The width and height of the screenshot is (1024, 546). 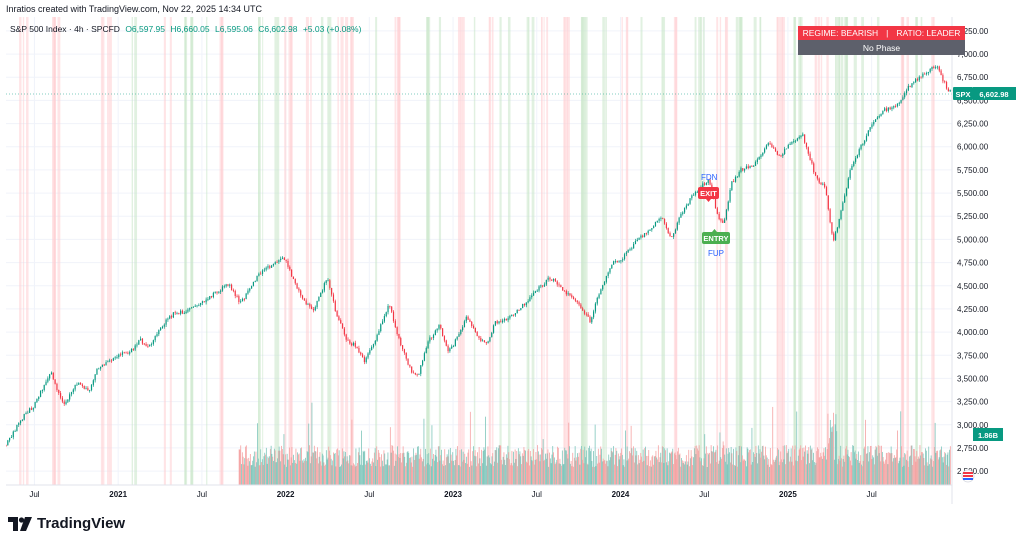 What do you see at coordinates (66, 523) in the screenshot?
I see `tradingview-logo: TradingView` at bounding box center [66, 523].